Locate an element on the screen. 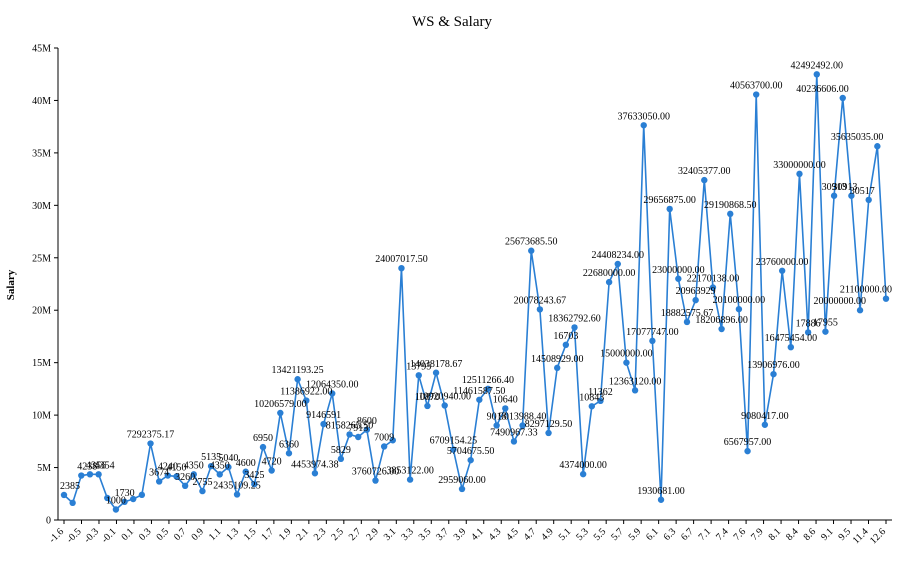 This screenshot has height=569, width=905. data-label: 18882575.67 is located at coordinates (687, 313).